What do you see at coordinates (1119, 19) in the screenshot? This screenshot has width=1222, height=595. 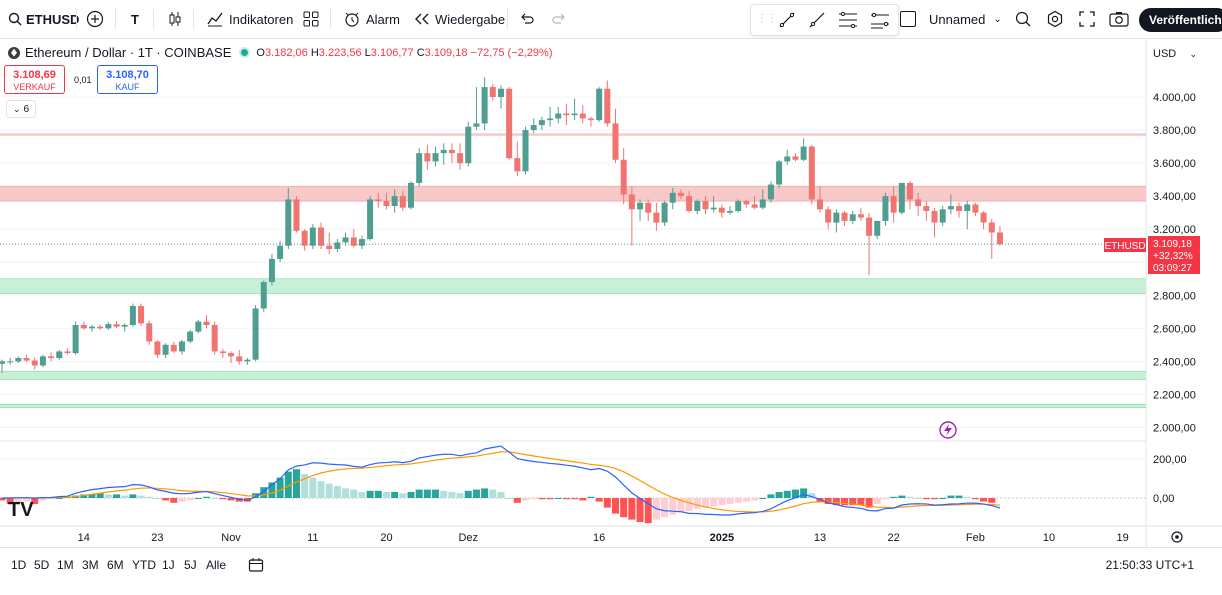 I see `snapshot-button` at bounding box center [1119, 19].